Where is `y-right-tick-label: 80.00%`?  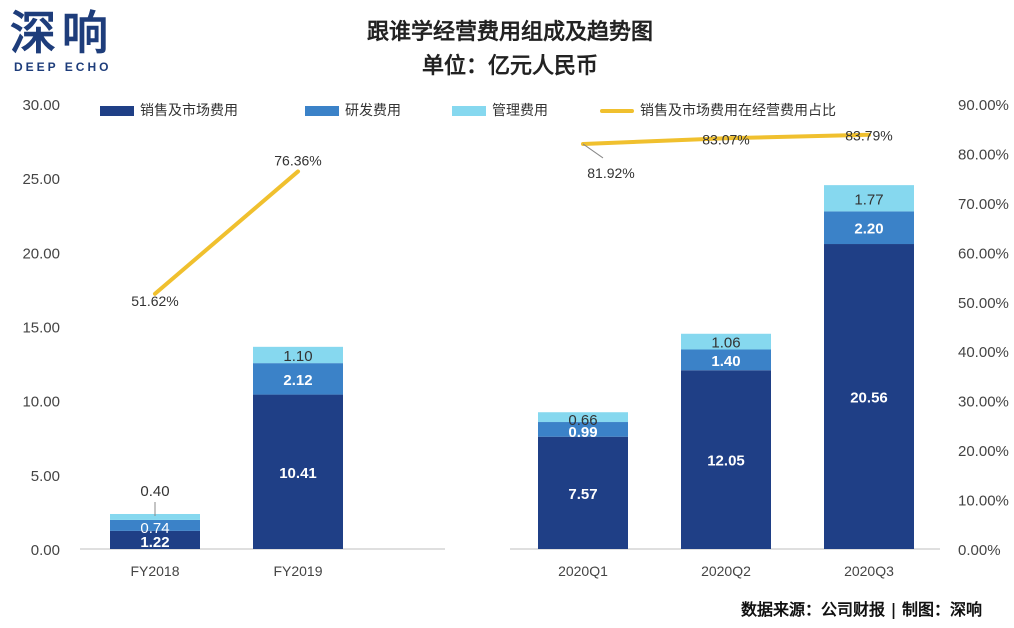 y-right-tick-label: 80.00% is located at coordinates (983, 154).